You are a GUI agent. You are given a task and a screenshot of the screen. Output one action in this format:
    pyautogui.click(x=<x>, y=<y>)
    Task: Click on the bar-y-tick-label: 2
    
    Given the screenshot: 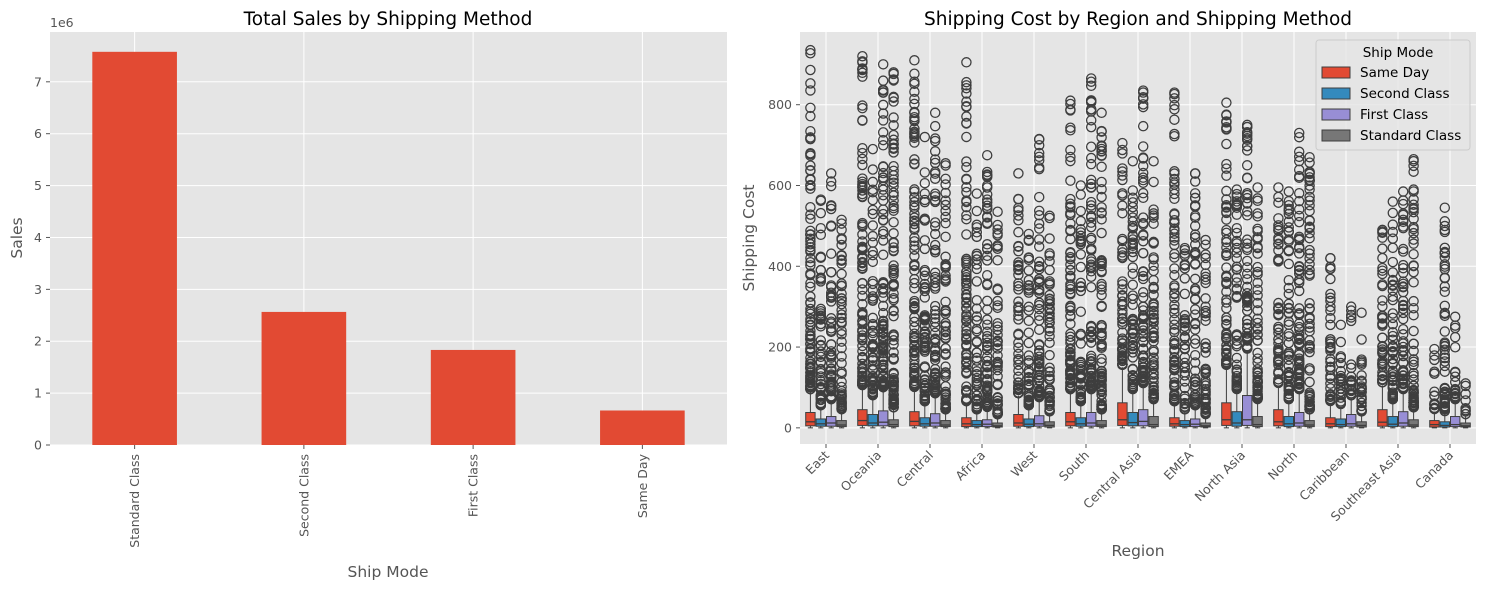 What is the action you would take?
    pyautogui.click(x=38, y=341)
    